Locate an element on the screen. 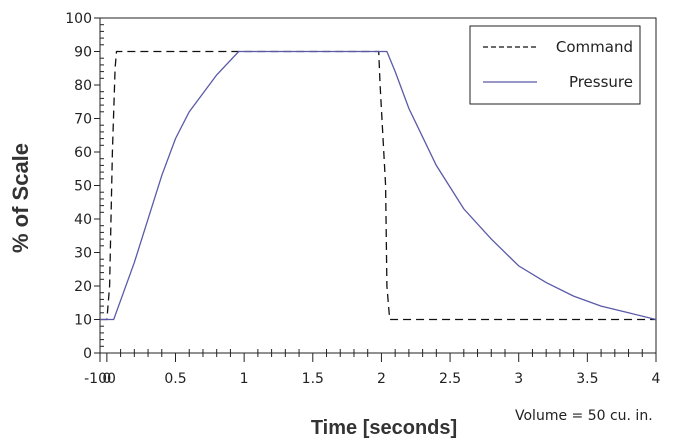 The width and height of the screenshot is (681, 442). x-tick-label: 4 is located at coordinates (656, 379).